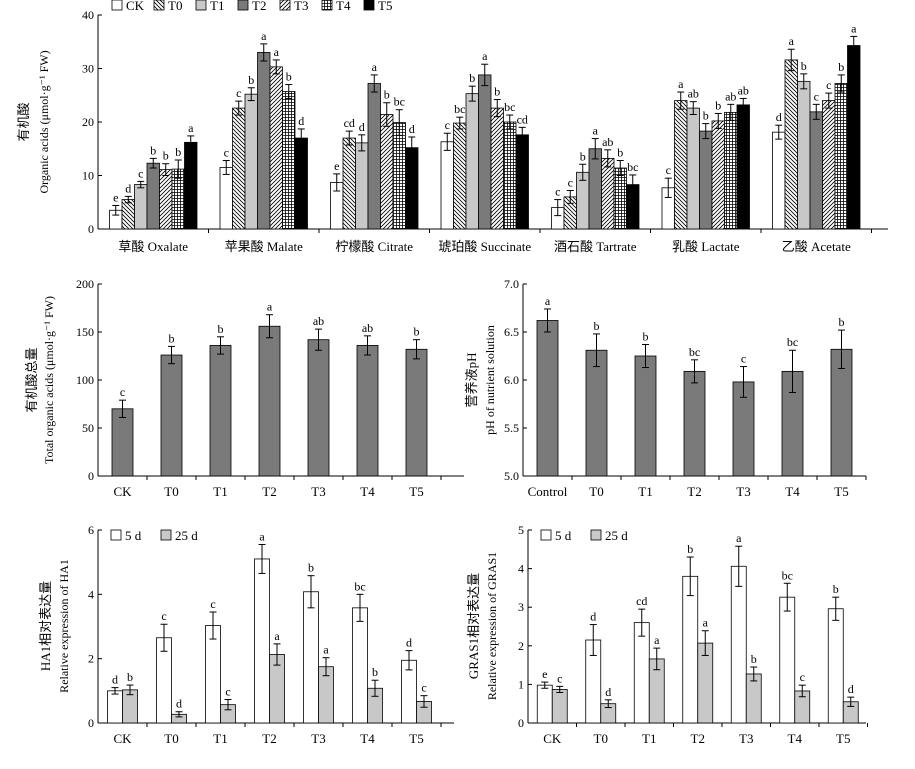  Describe the element at coordinates (31, 379) in the screenshot. I see `y-axis-label-cn: 有机酸总量` at that location.